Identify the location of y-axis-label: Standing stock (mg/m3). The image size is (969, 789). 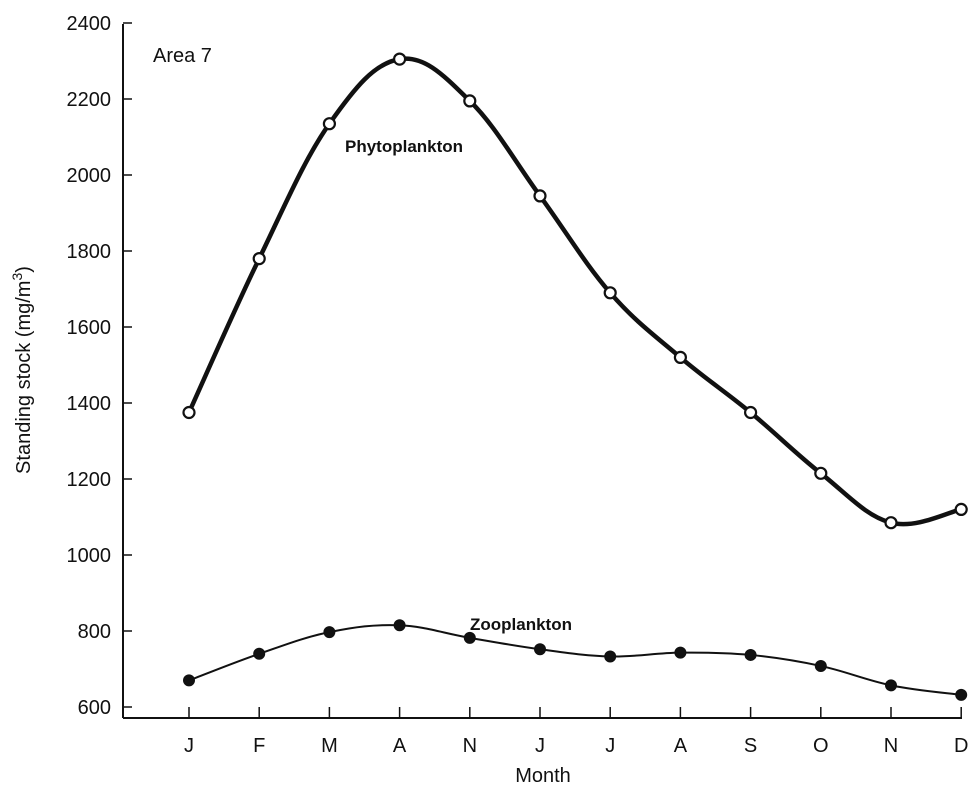
(22, 370).